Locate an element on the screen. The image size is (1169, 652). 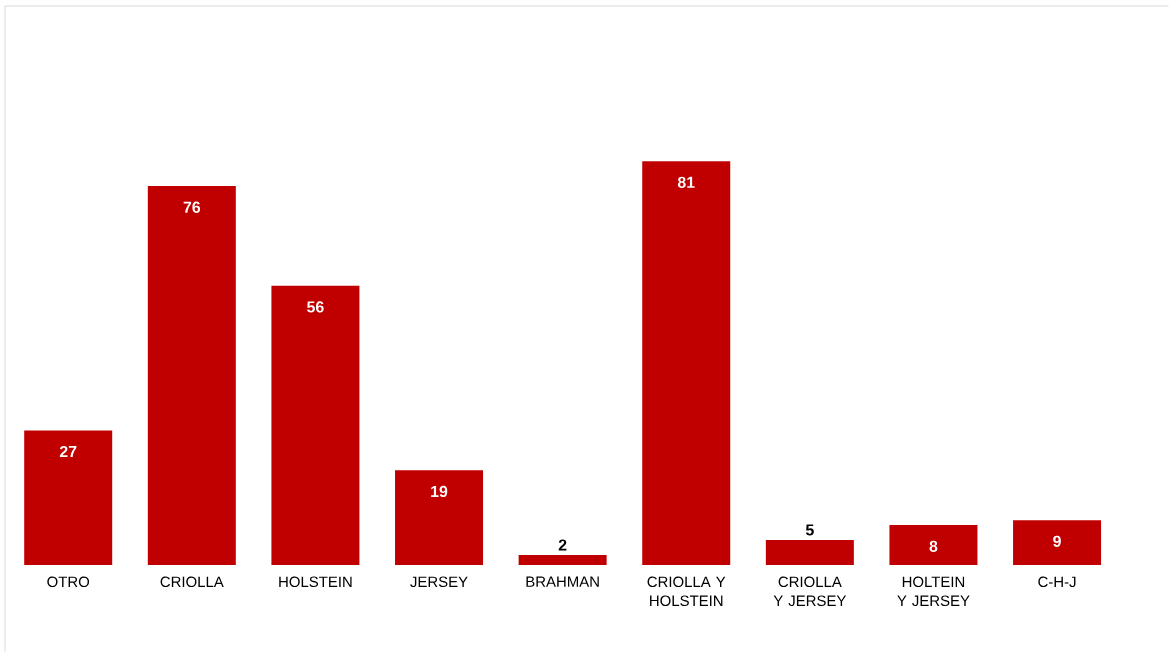
data-label: 19 is located at coordinates (439, 491).